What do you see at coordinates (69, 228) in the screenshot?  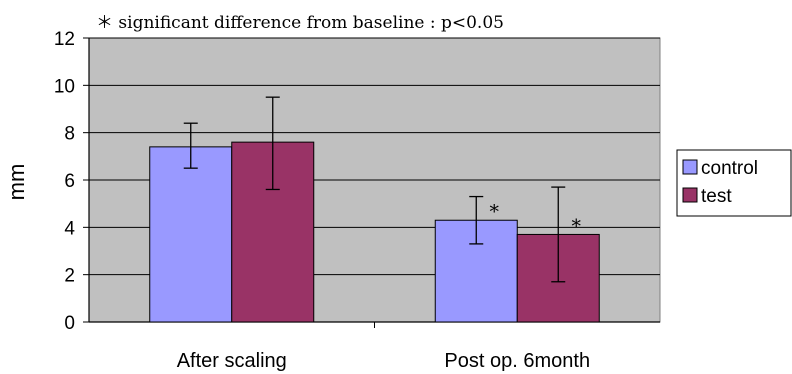 I see `y-tick-label: 4` at bounding box center [69, 228].